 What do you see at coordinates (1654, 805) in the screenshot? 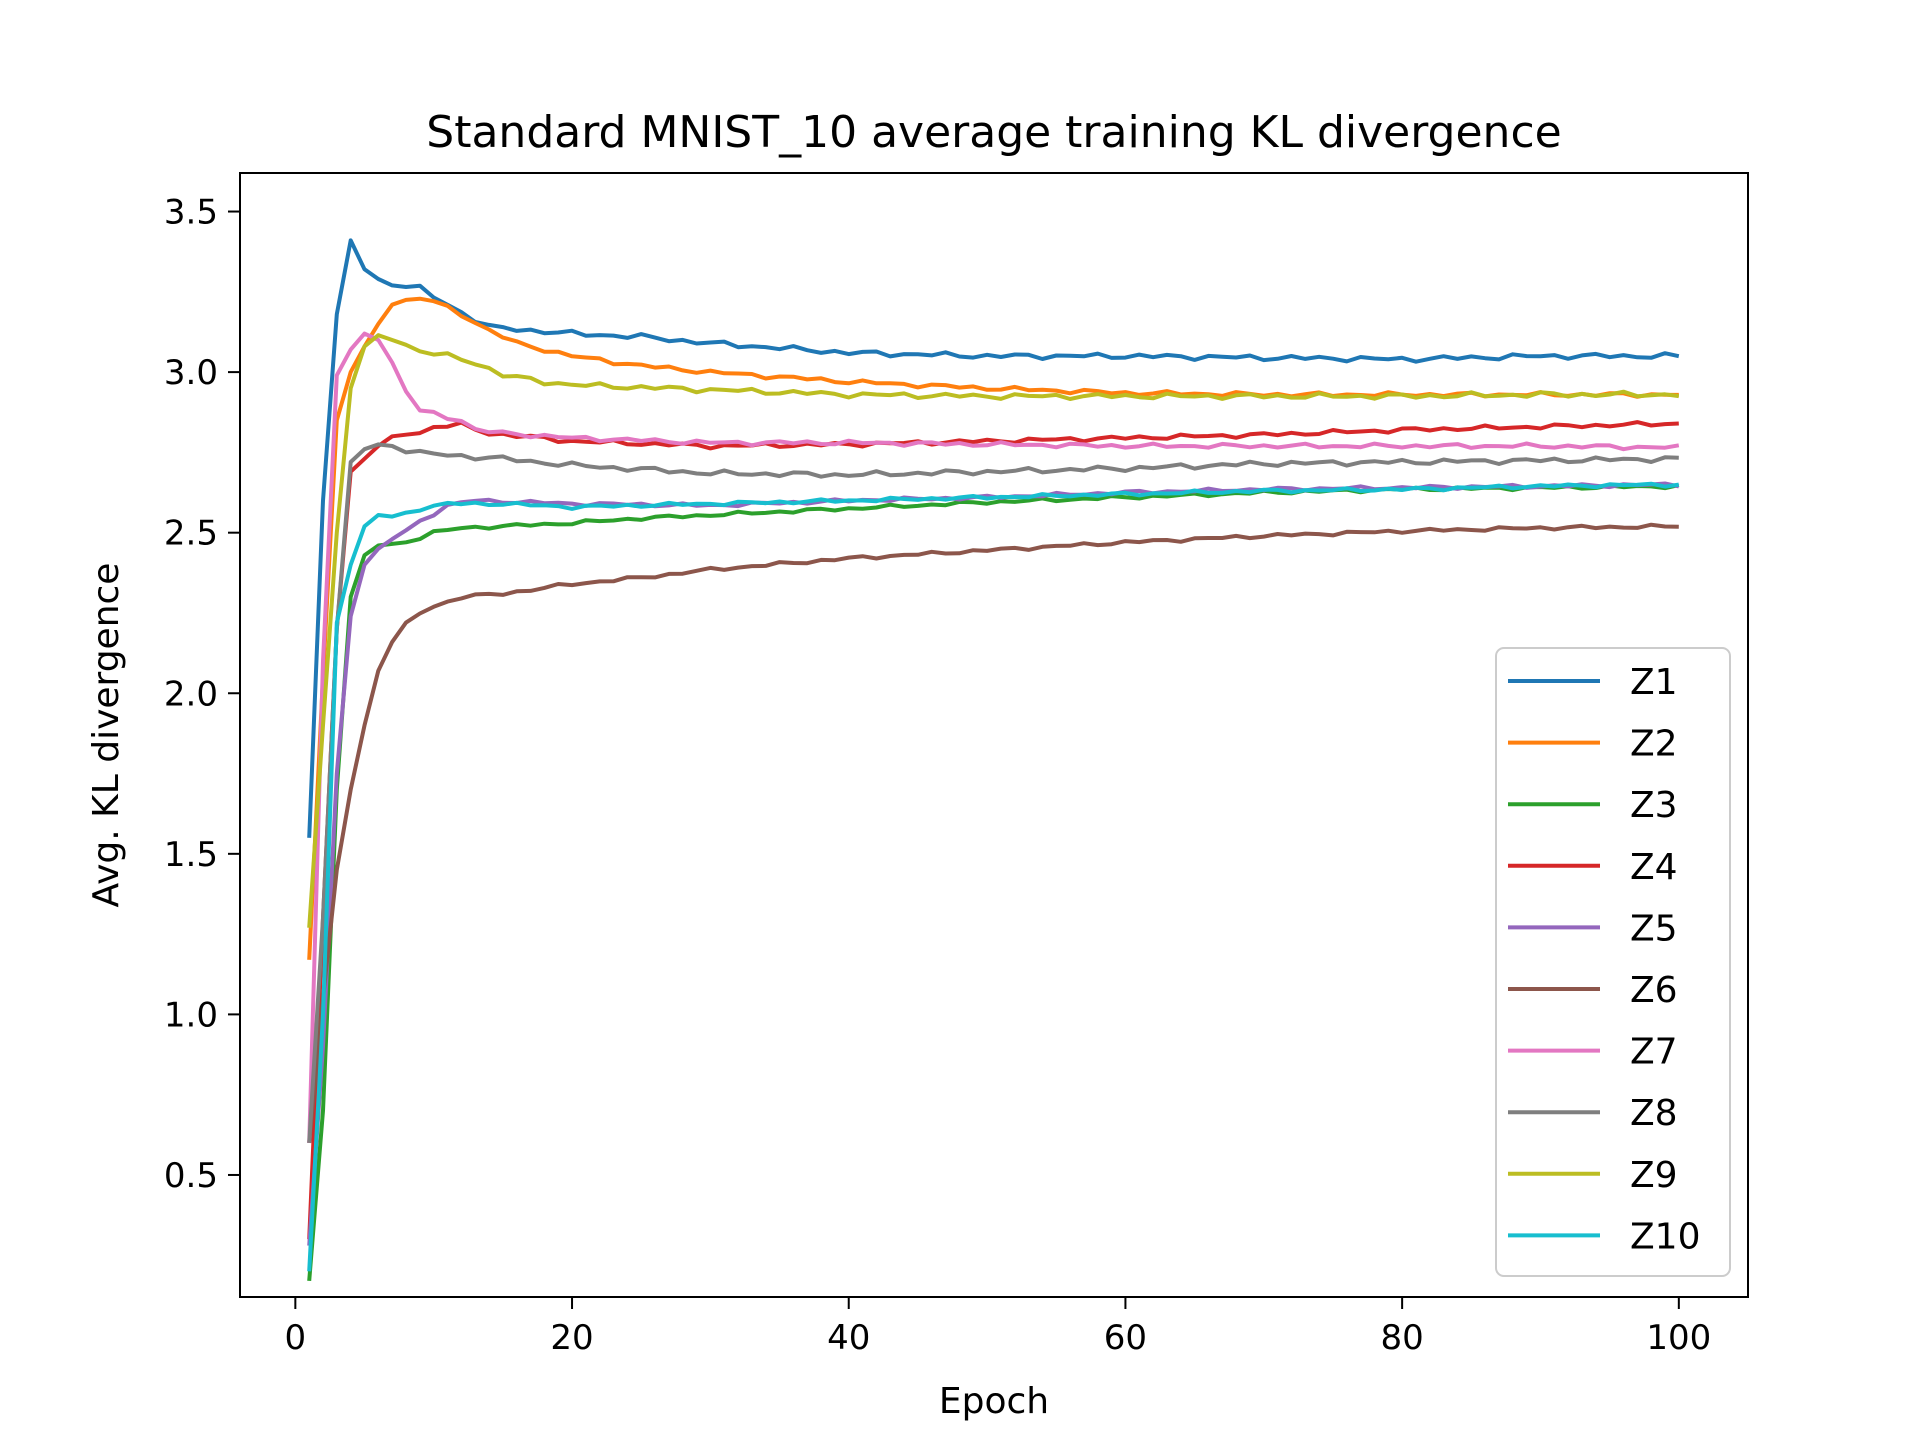
I see `legend-label: Z3` at bounding box center [1654, 805].